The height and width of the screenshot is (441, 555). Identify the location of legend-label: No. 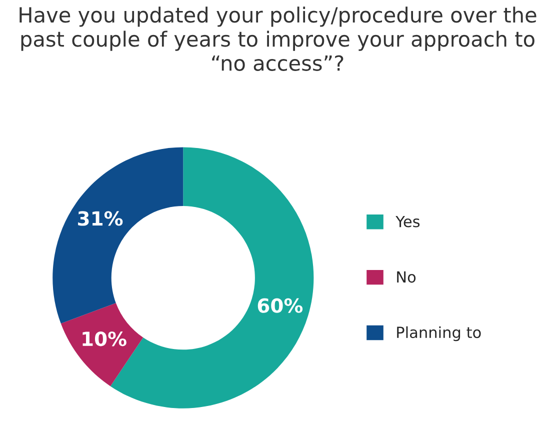
(406, 277).